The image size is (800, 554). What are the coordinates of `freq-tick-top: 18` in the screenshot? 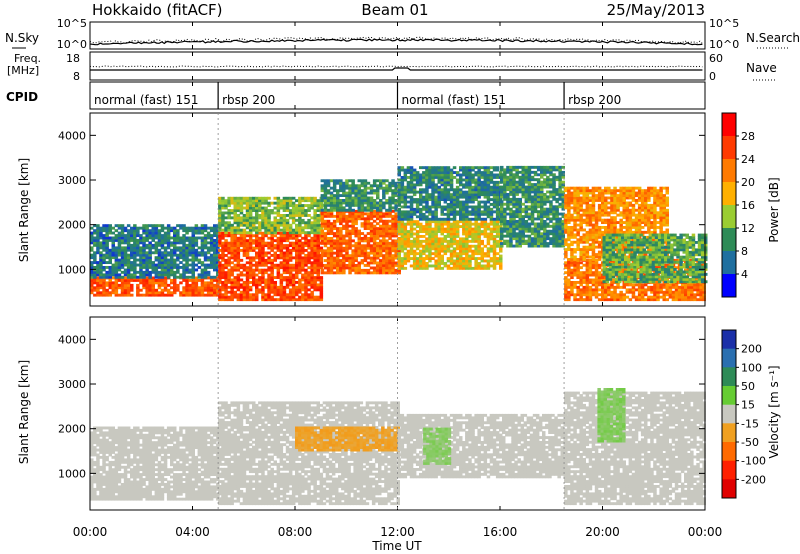 It's located at (73, 58).